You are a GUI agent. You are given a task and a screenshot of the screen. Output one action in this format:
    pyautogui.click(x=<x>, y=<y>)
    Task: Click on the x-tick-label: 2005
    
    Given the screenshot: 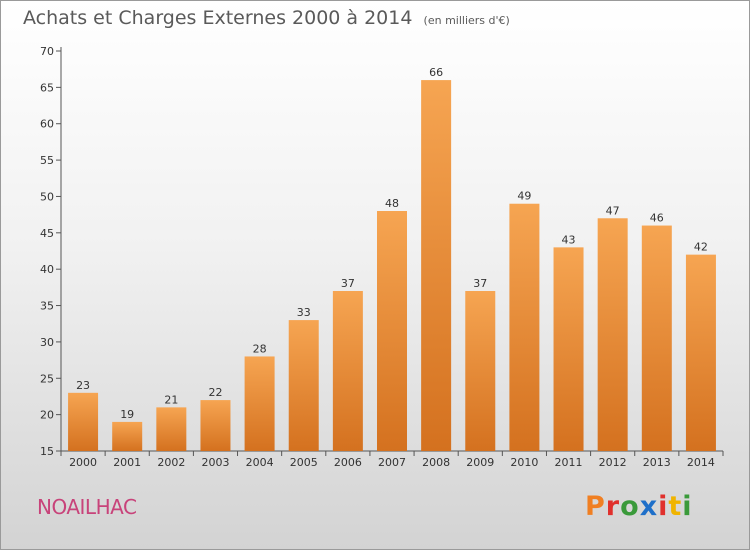 What is the action you would take?
    pyautogui.click(x=304, y=462)
    